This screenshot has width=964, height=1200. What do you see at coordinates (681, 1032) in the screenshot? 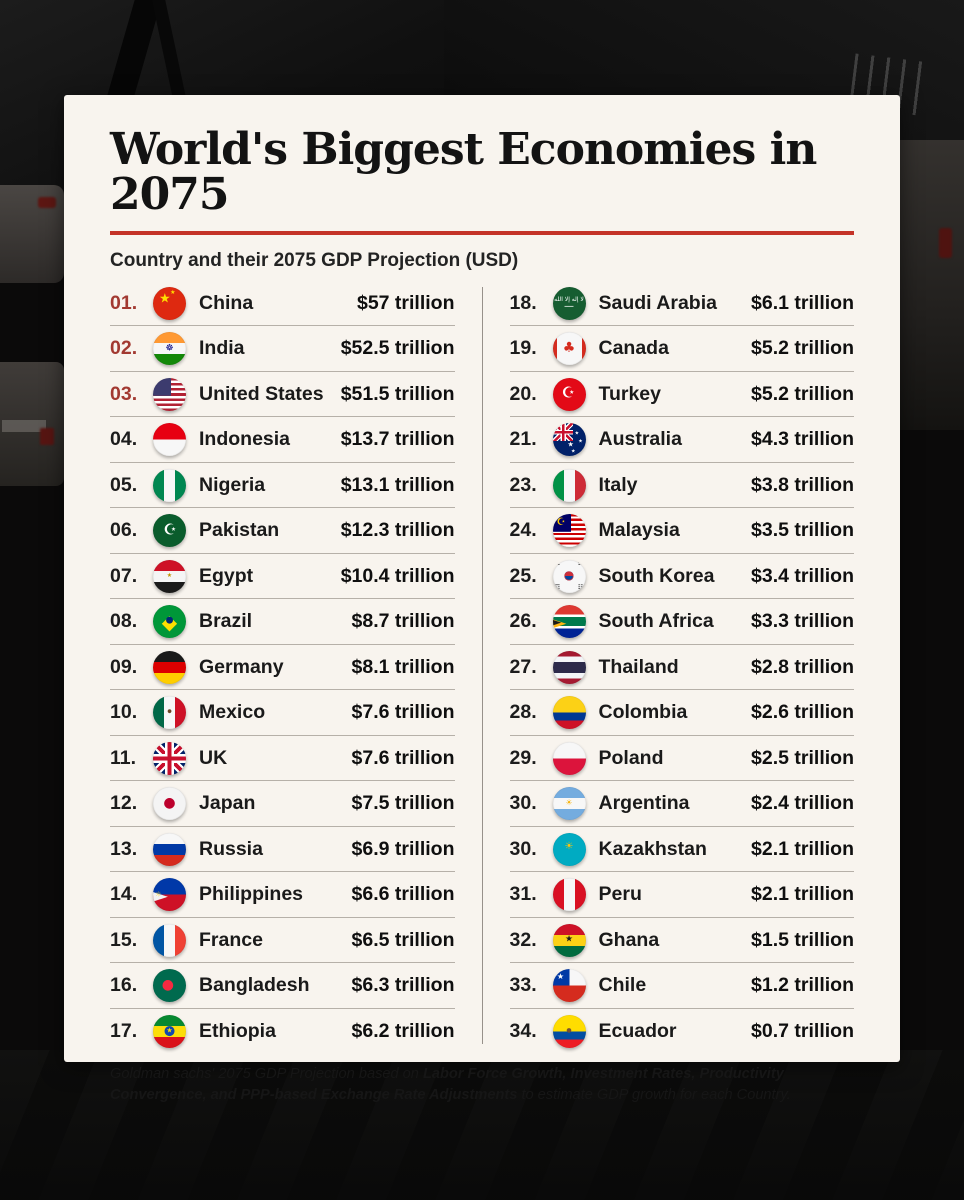
I see `ranking-row-ecuador: 34. ● Ecuador $0.7 trillion` at bounding box center [681, 1032].